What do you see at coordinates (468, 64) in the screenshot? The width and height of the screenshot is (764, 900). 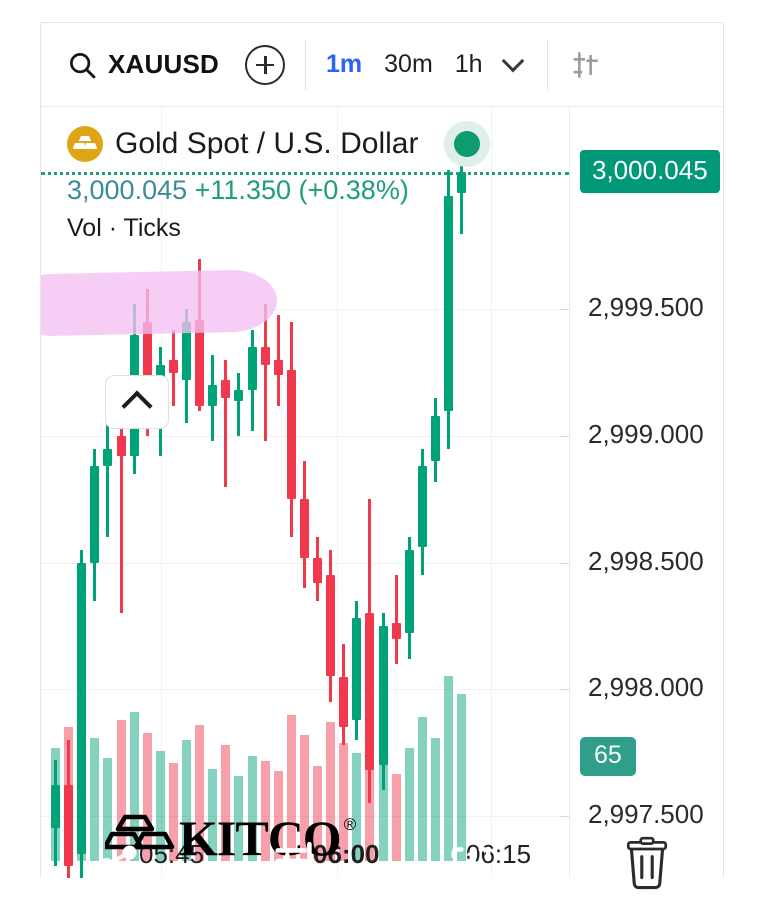 I see `timeframe-1h: 1h` at bounding box center [468, 64].